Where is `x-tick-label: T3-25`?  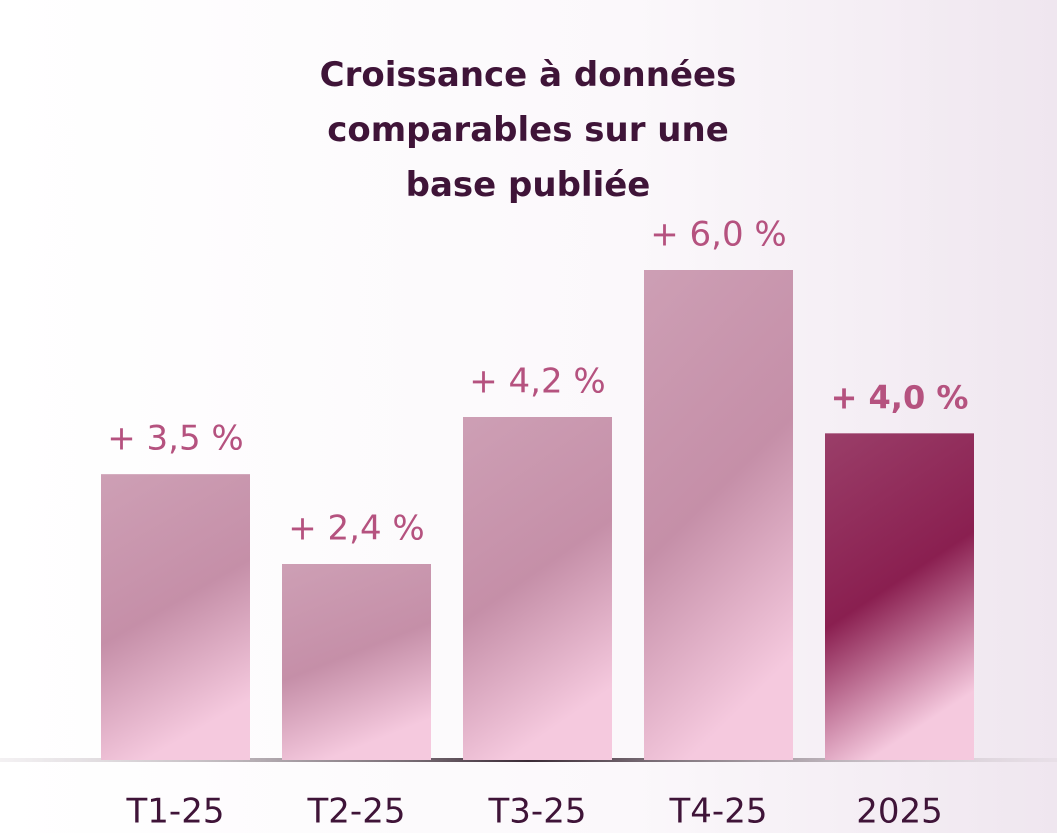 x-tick-label: T3-25 is located at coordinates (537, 812).